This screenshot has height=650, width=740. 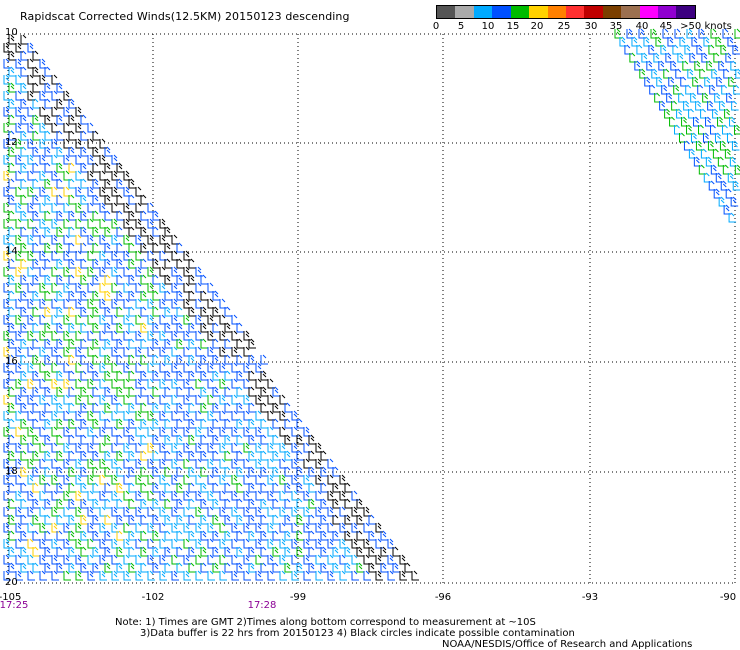 I want to click on lon-label-105: -105, so click(x=11, y=597).